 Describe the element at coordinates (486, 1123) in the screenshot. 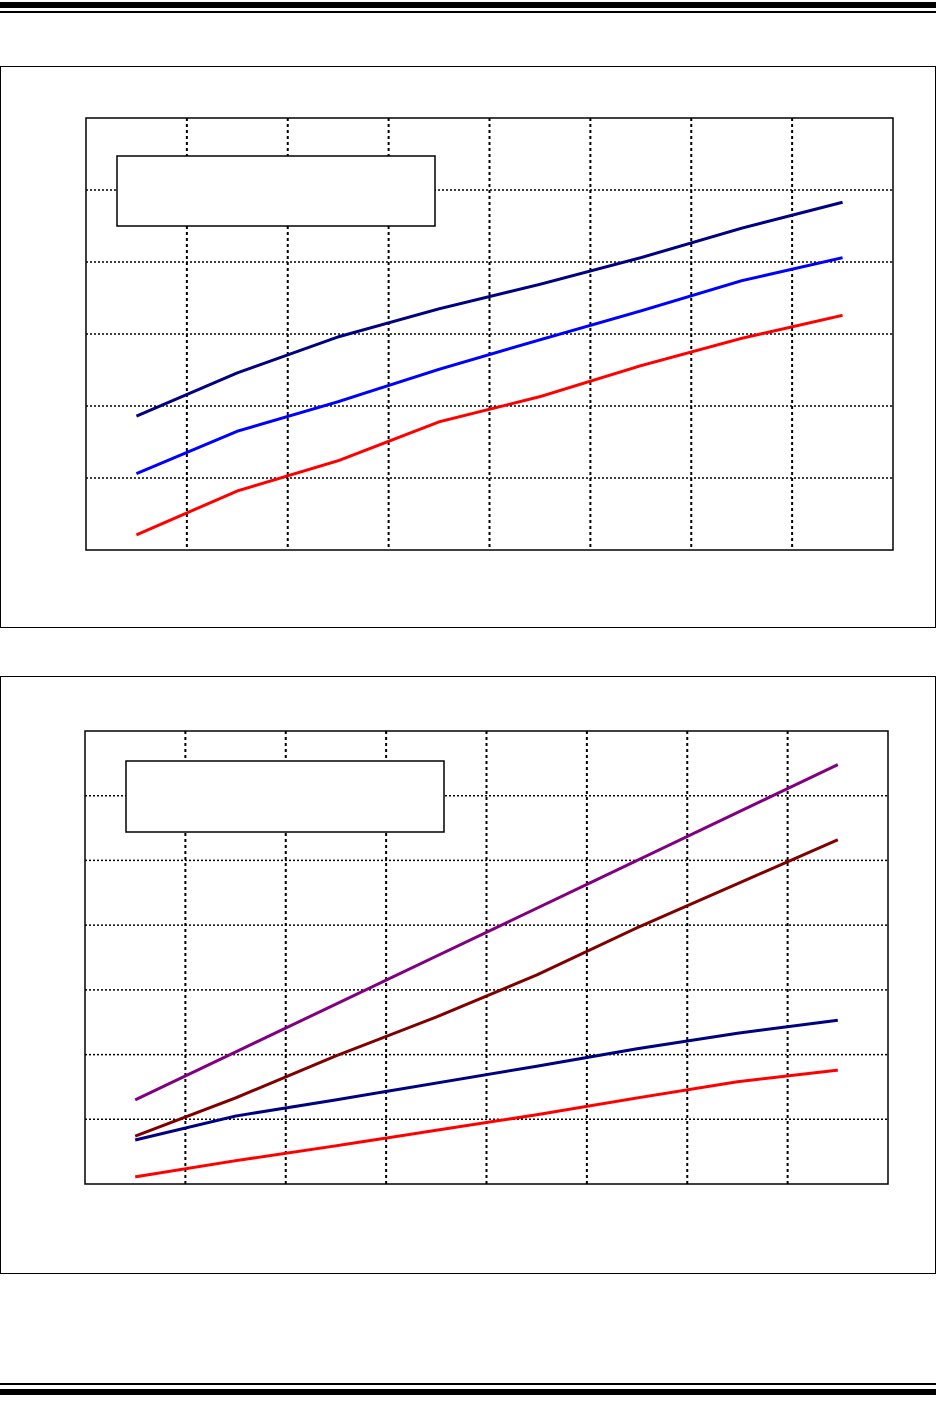

I see `chart-2-series-4-line` at that location.